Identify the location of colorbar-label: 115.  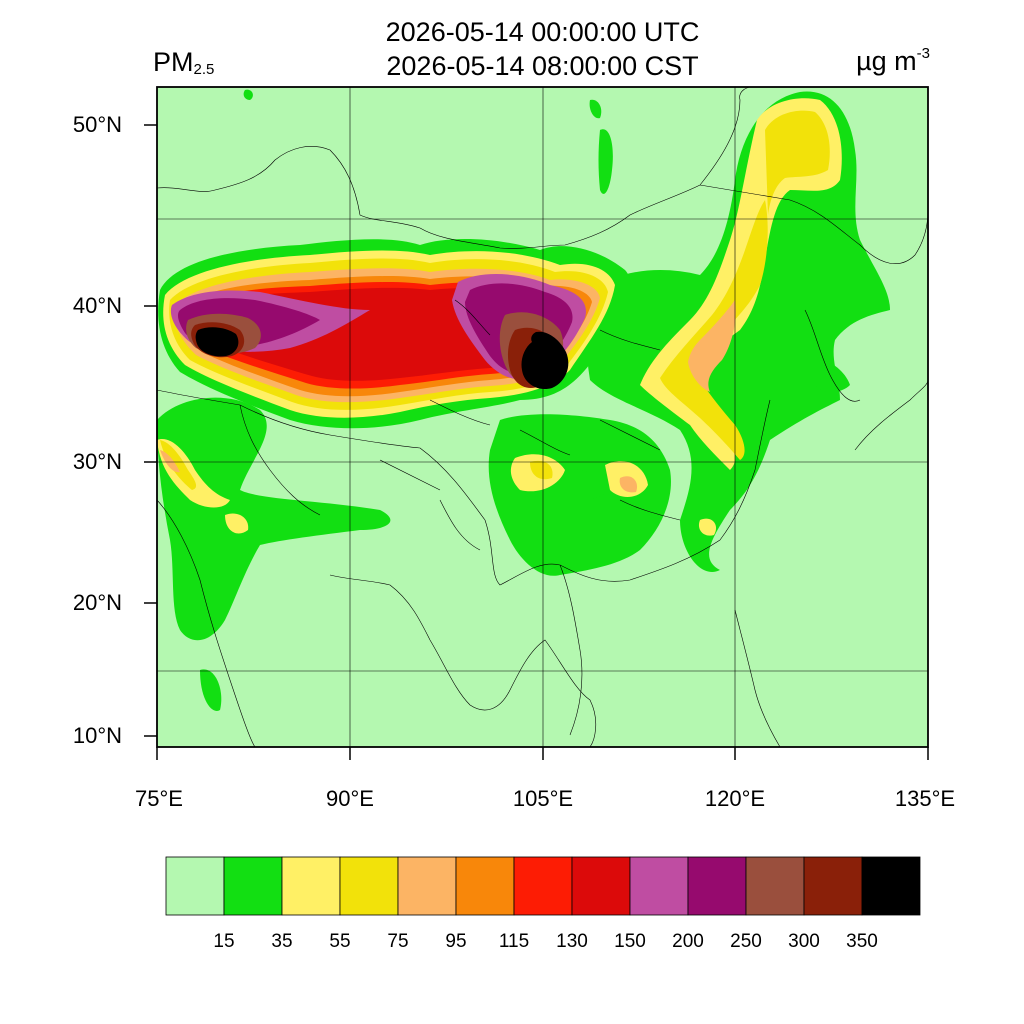
(514, 941).